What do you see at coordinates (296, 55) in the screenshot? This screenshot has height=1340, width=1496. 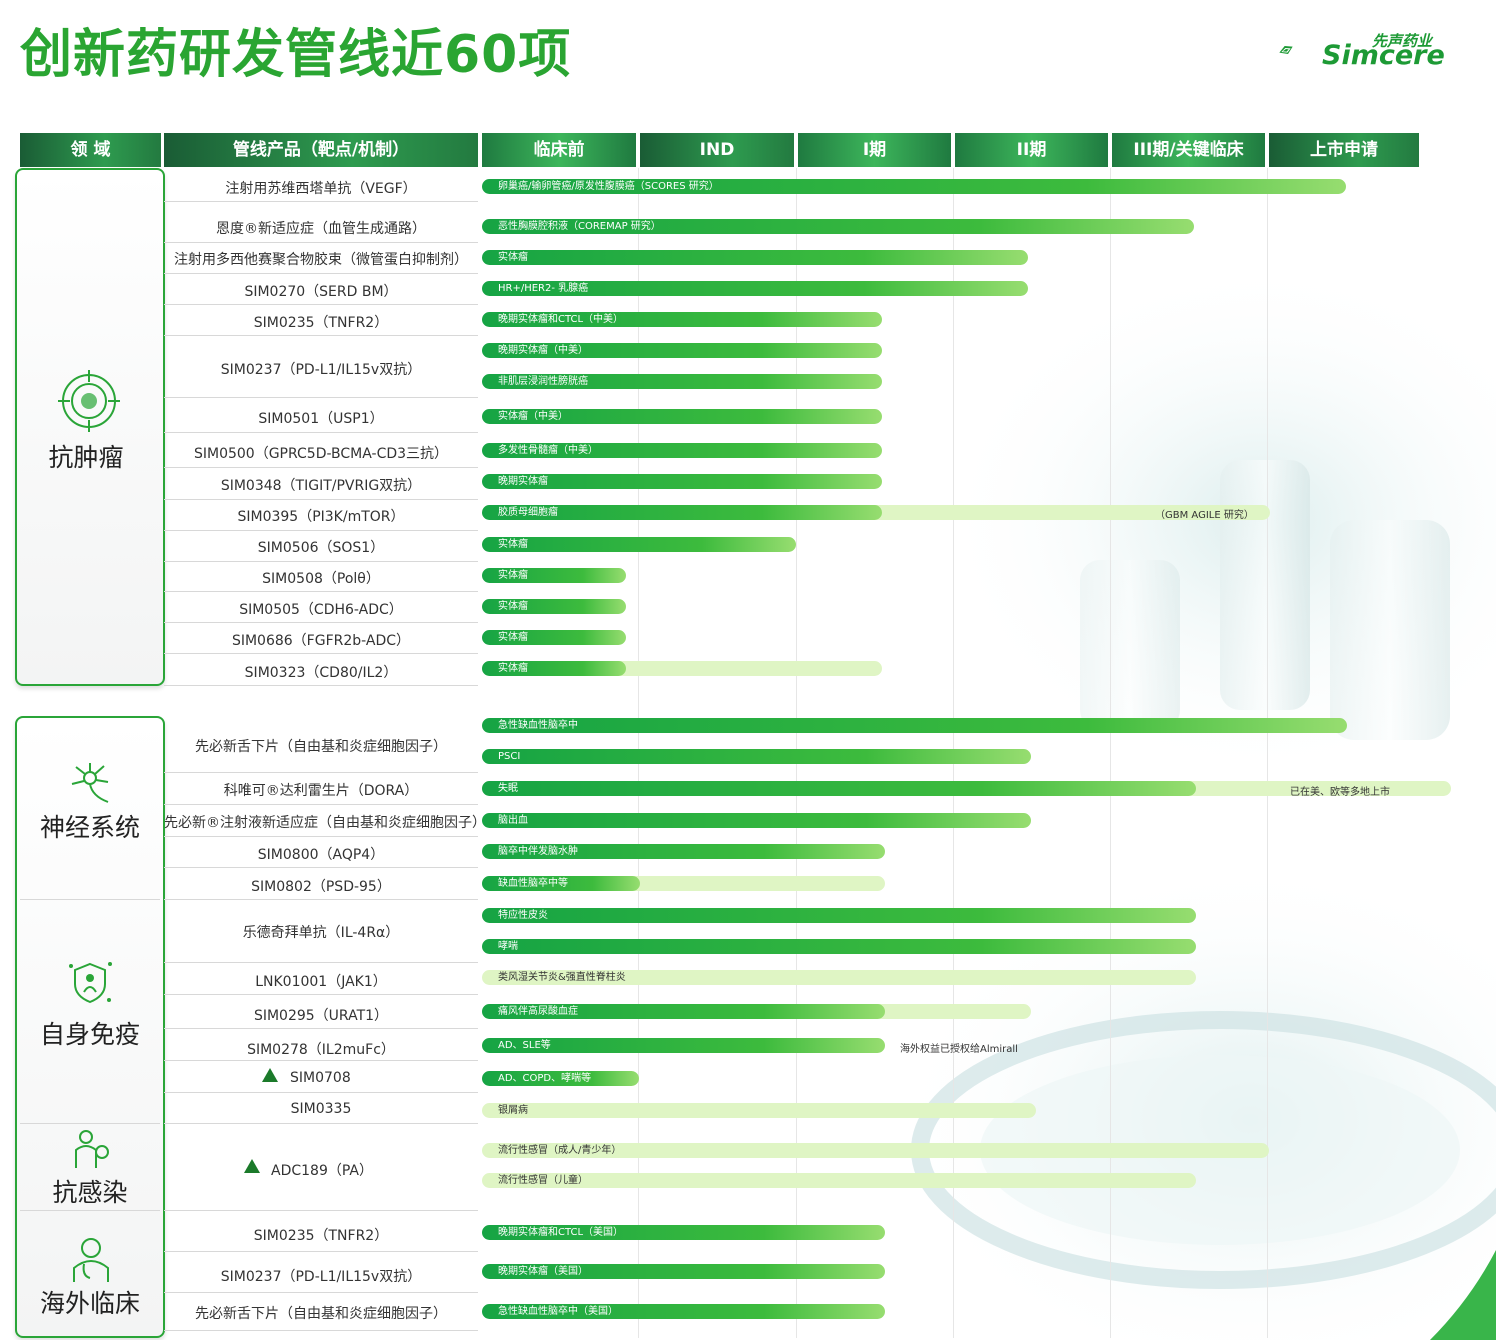 I see `page-title: 创新药研发管线近60项` at bounding box center [296, 55].